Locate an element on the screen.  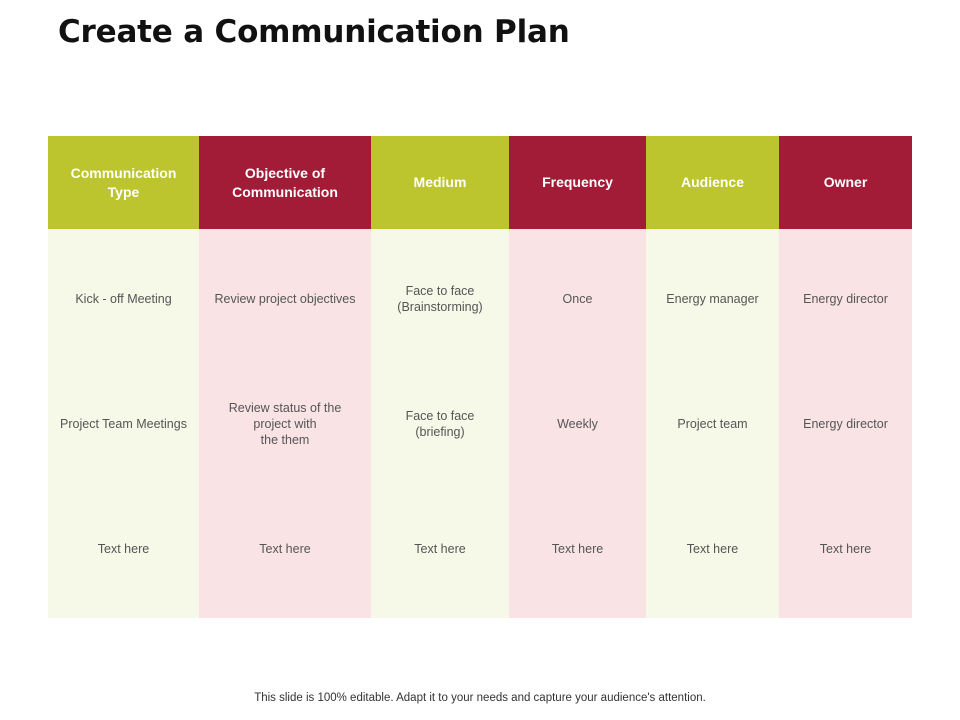
table-cell-text: Face to face (briefing) is located at coordinates (440, 424).